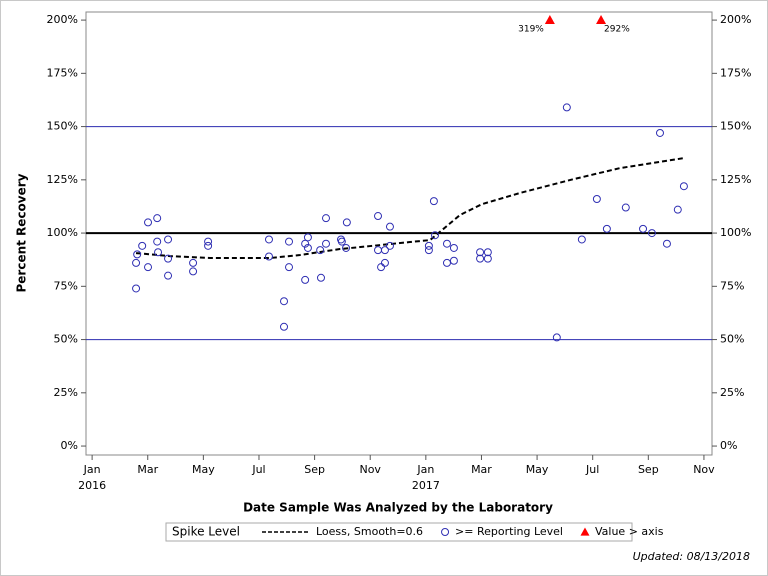 This screenshot has height=576, width=768. What do you see at coordinates (537, 469) in the screenshot?
I see `x-tick-label: May` at bounding box center [537, 469].